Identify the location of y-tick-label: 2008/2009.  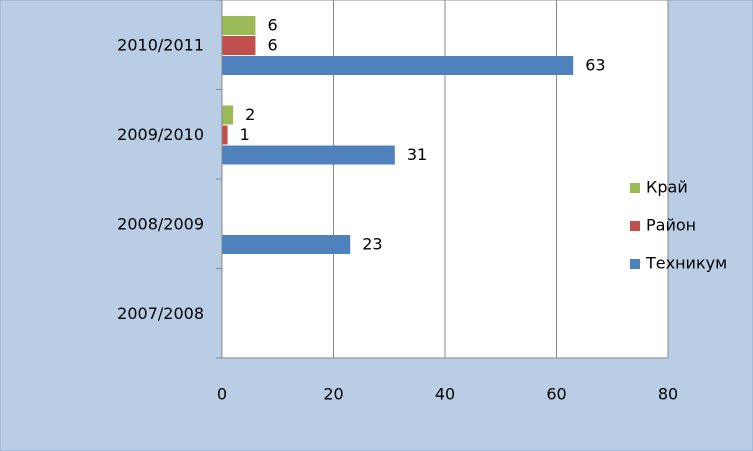
(160, 224).